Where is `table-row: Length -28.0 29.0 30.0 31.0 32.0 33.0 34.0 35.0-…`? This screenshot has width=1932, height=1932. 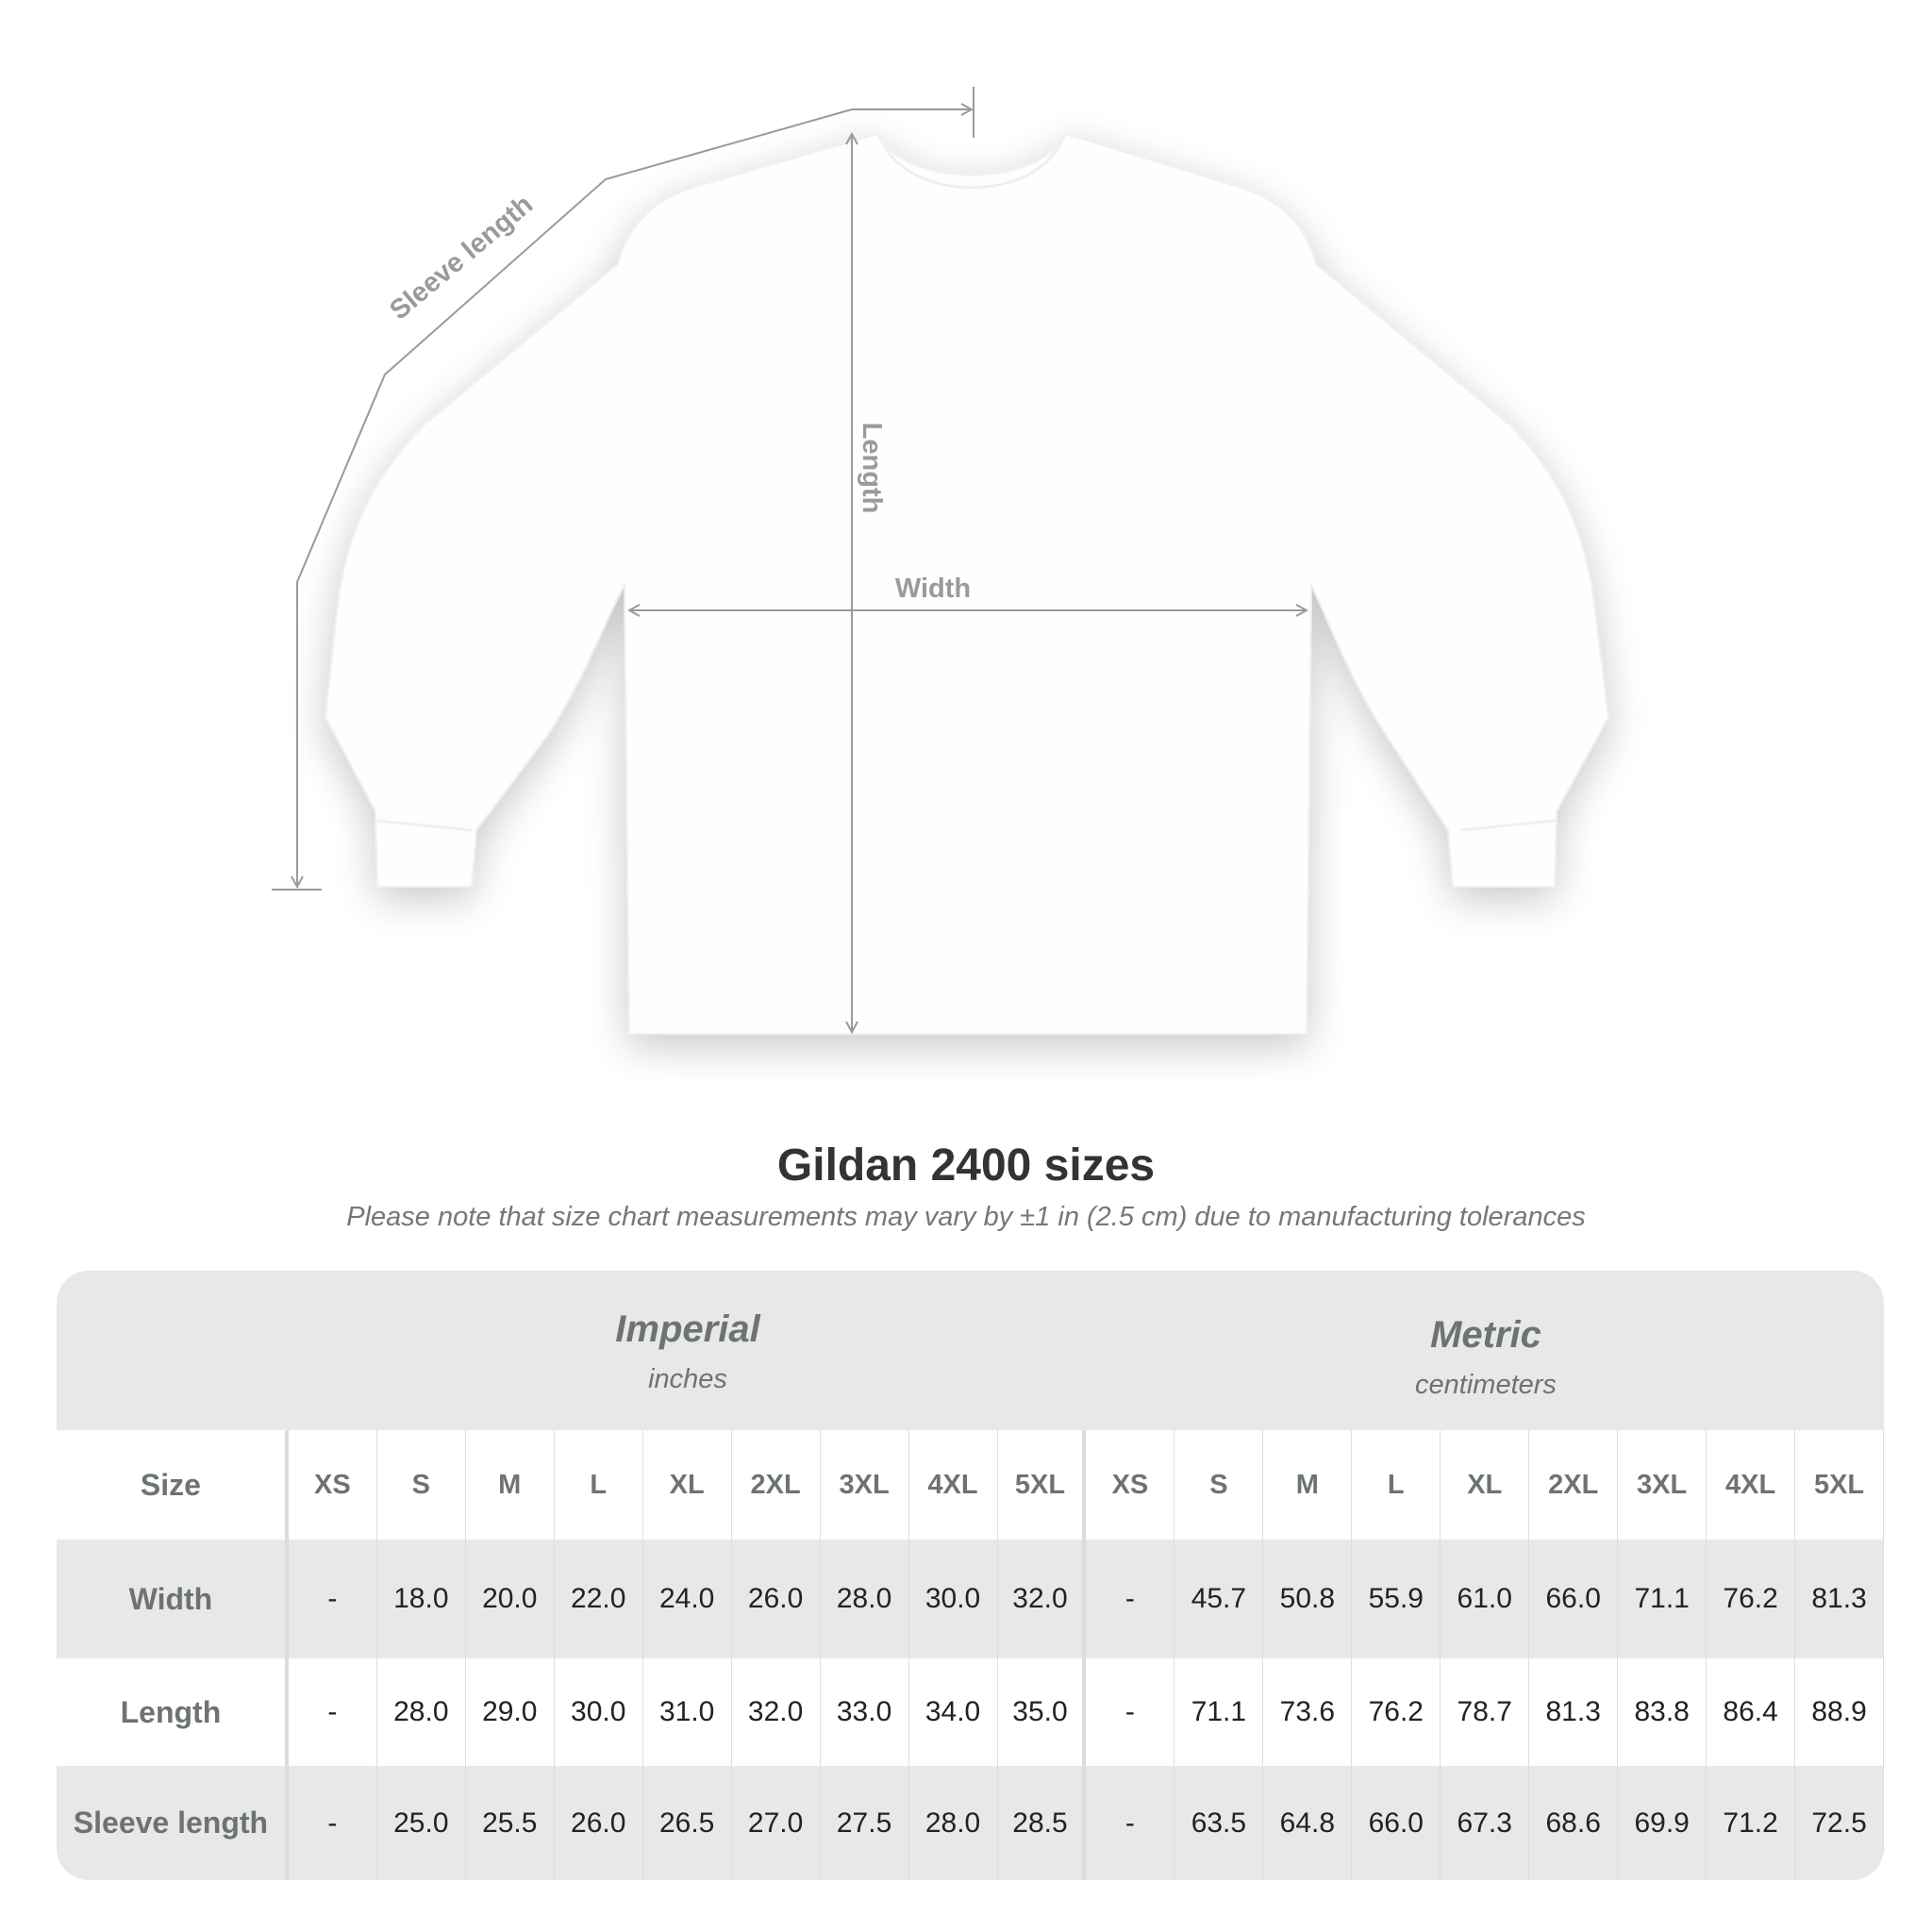 table-row: Length -28.0 29.0 30.0 31.0 32.0 33.0 34.0 35.0-… is located at coordinates (971, 1712).